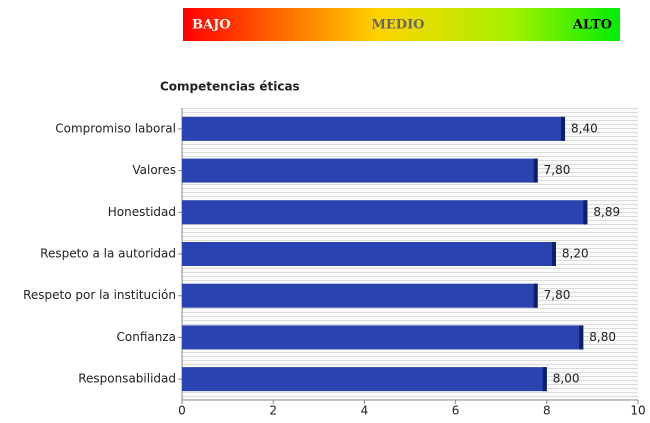 The height and width of the screenshot is (423, 650). I want to click on y-tick-label: Confianza, so click(147, 337).